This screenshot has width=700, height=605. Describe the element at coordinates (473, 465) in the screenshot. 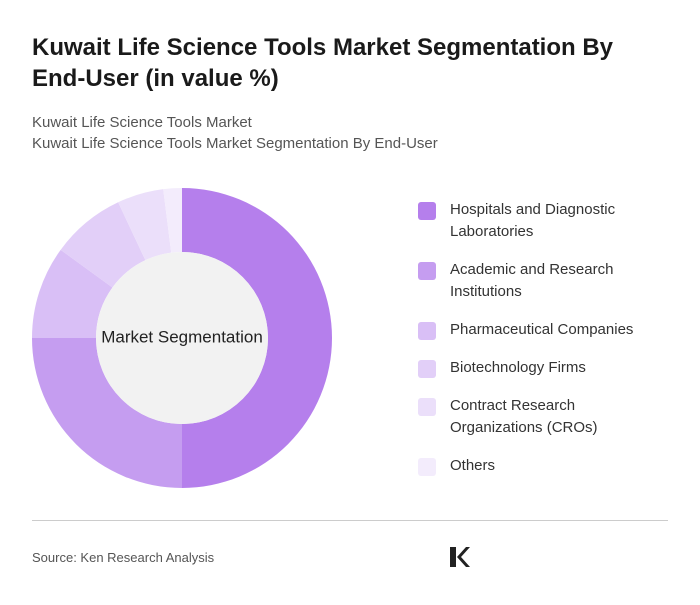

I see `legend-label: Others` at that location.